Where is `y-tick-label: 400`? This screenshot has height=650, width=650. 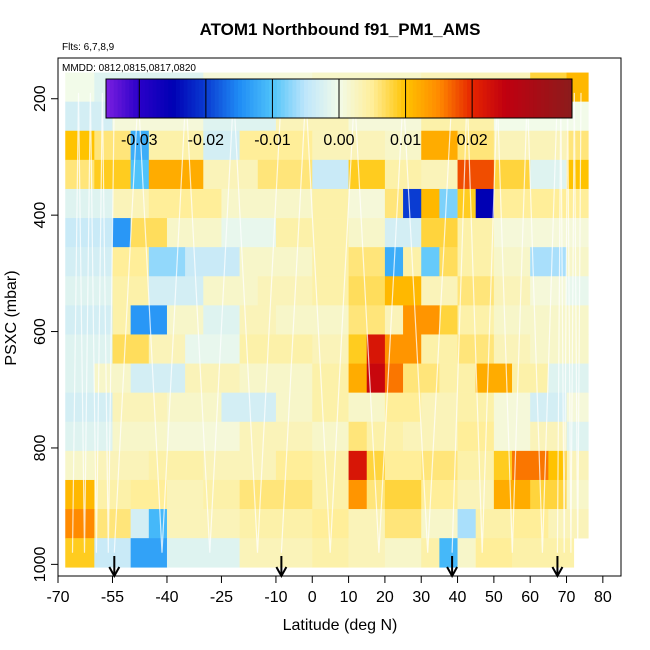 y-tick-label: 400 is located at coordinates (40, 215).